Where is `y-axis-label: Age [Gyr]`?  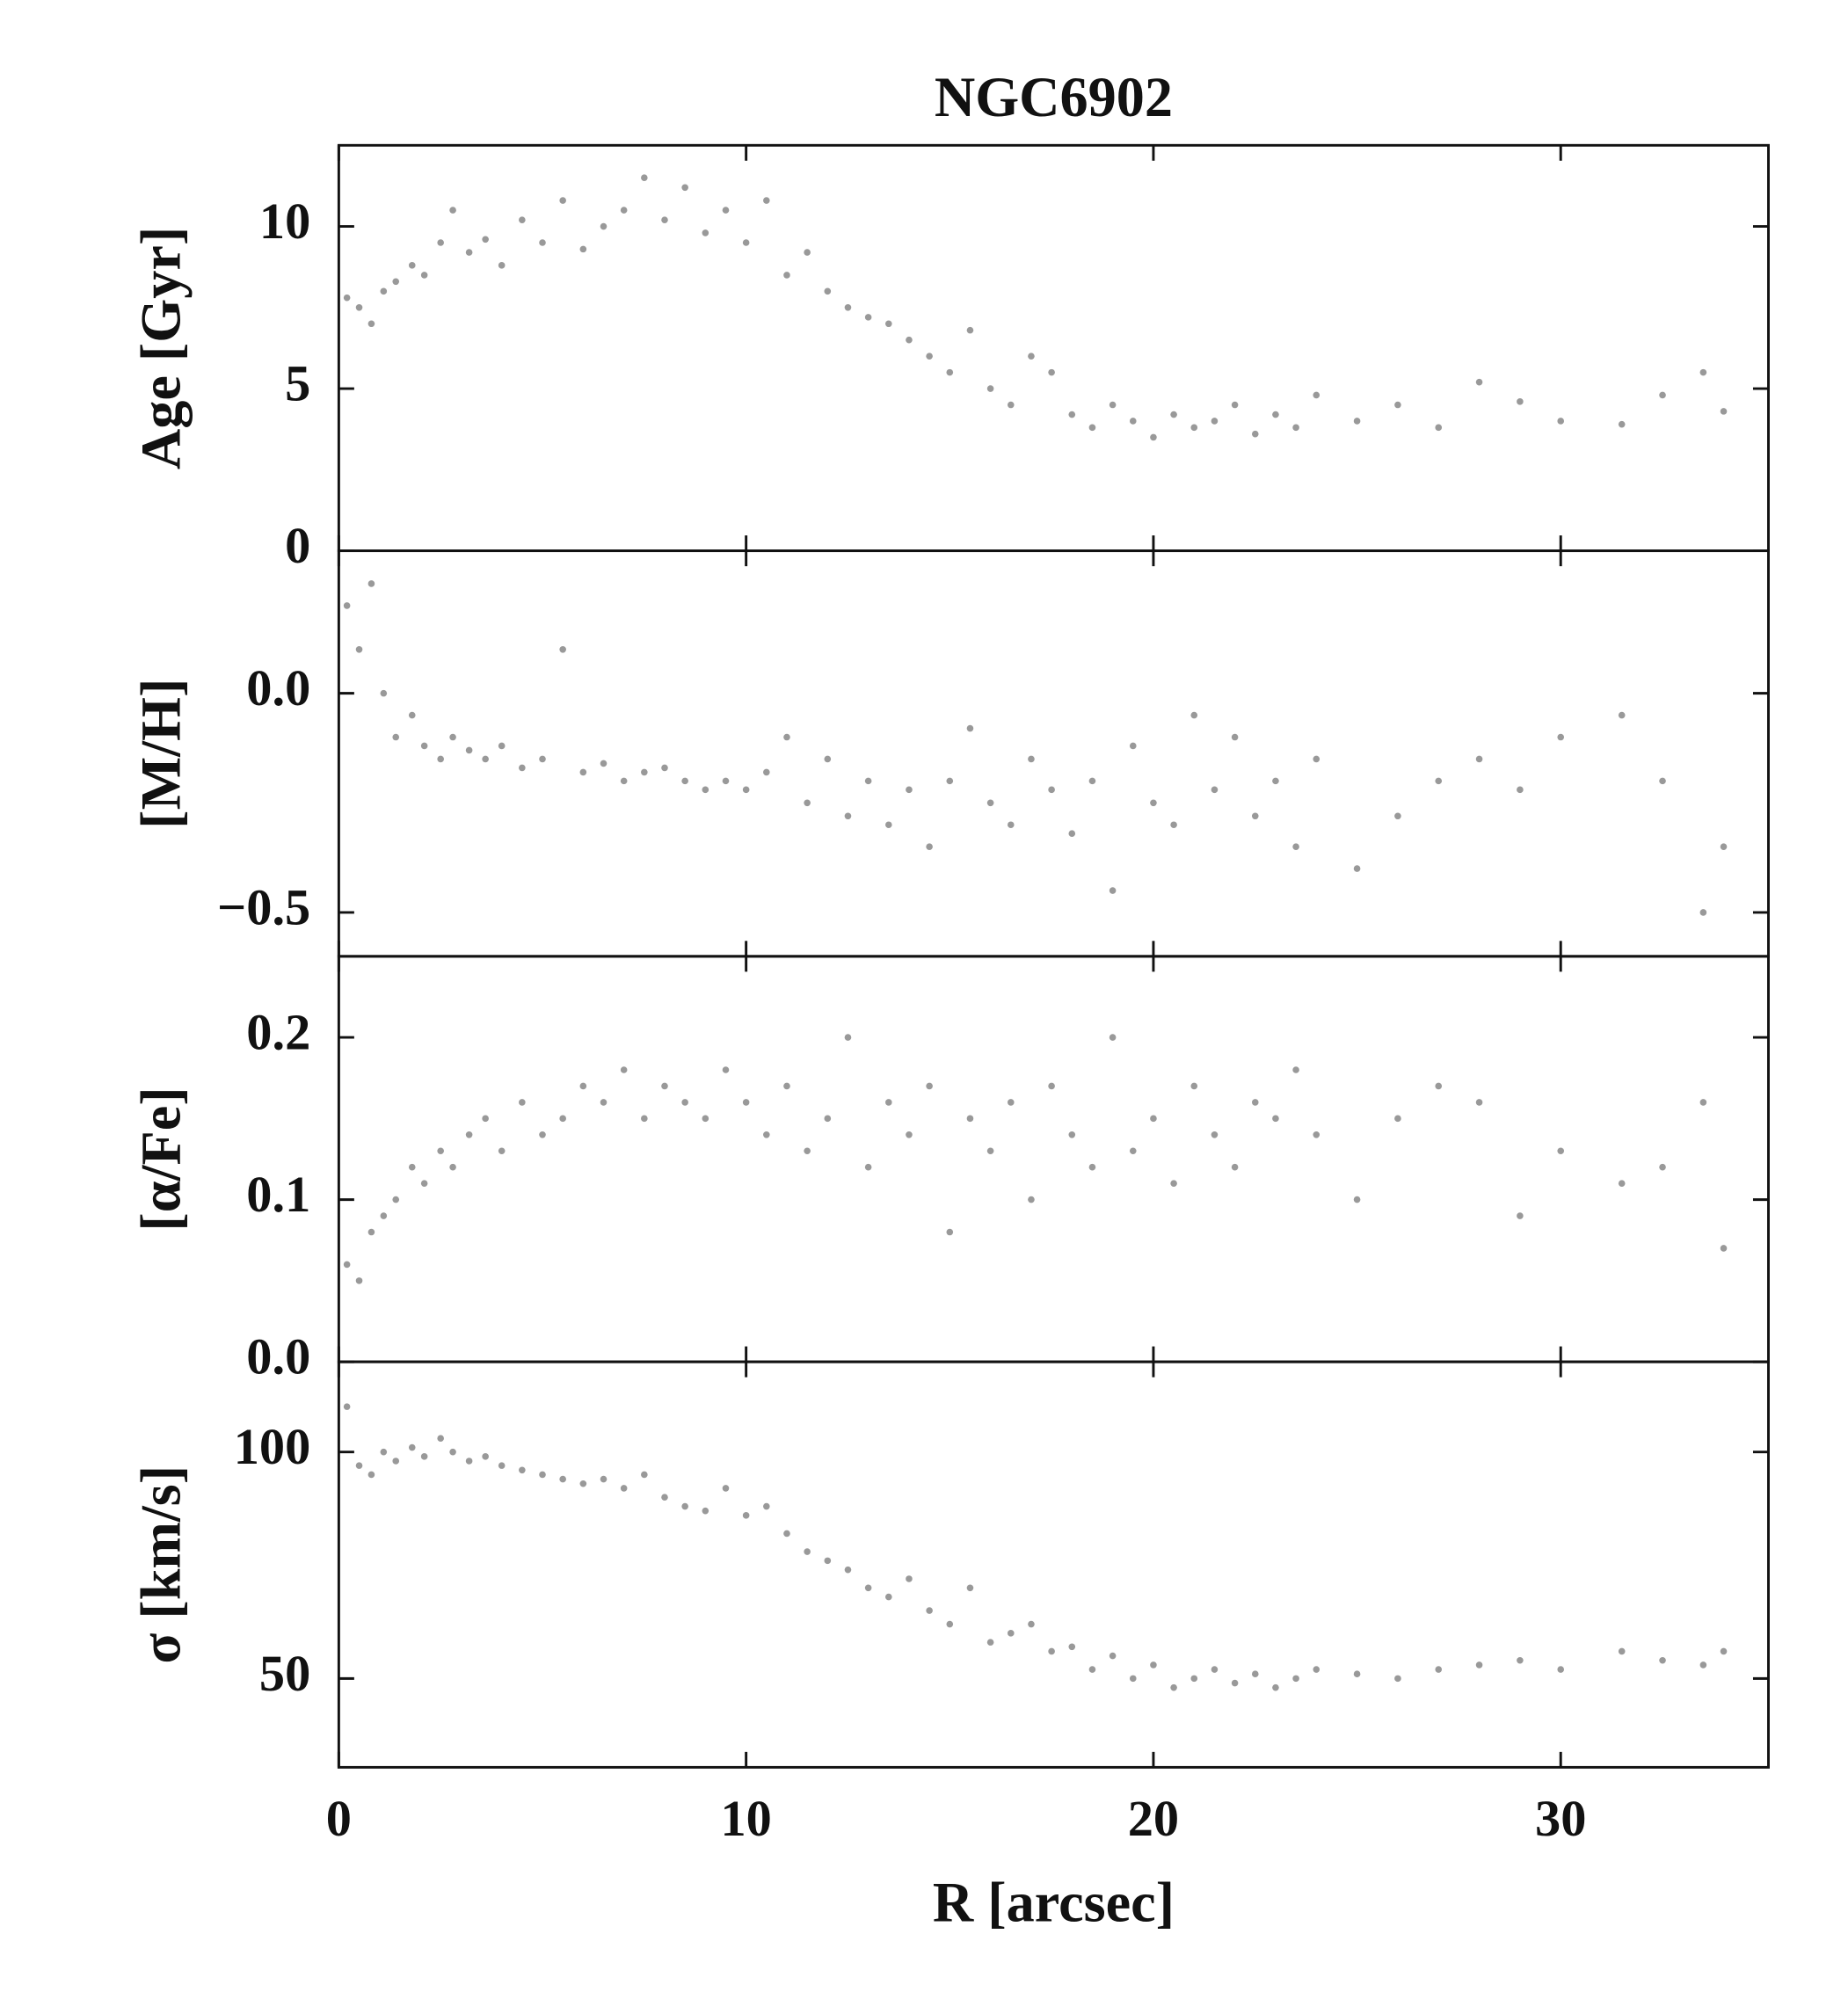
y-axis-label: Age [Gyr] is located at coordinates (160, 348).